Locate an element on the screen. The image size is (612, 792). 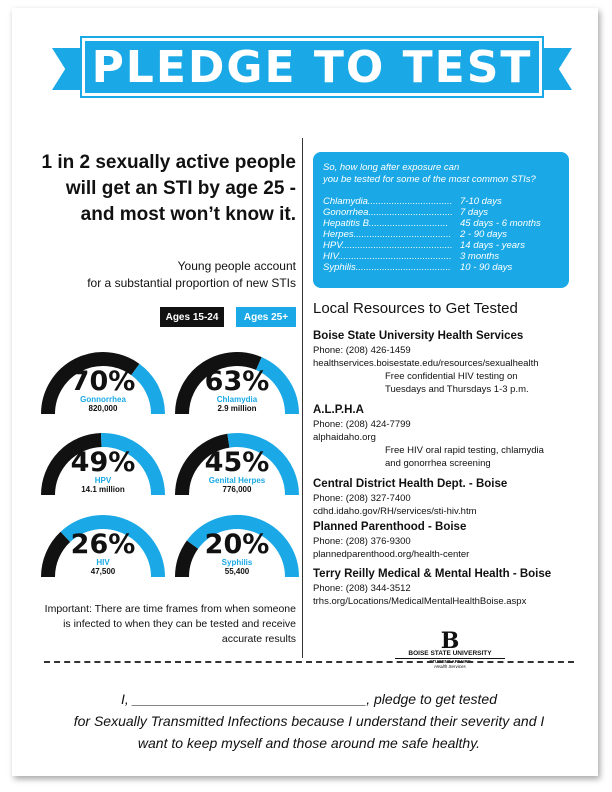
resource-phone: Phone: (208) 327-7400 is located at coordinates (362, 498).